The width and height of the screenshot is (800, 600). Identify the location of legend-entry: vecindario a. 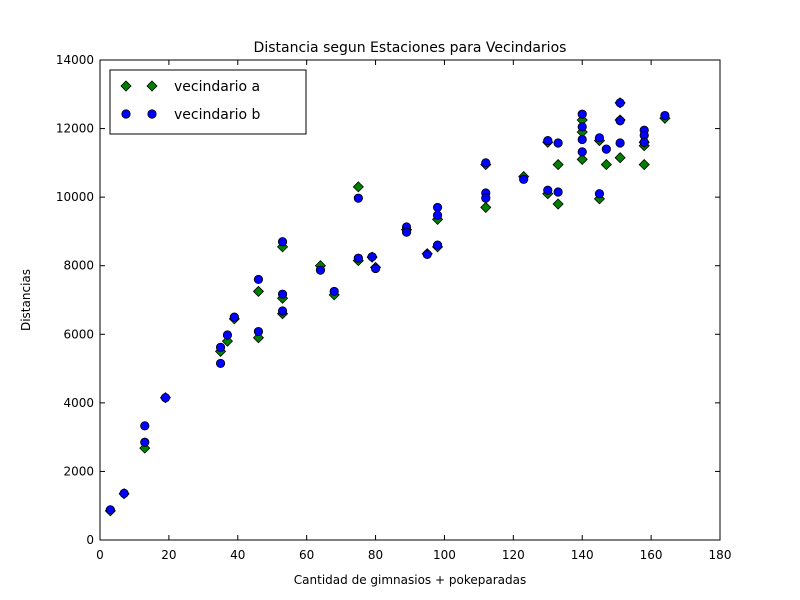
(190, 87).